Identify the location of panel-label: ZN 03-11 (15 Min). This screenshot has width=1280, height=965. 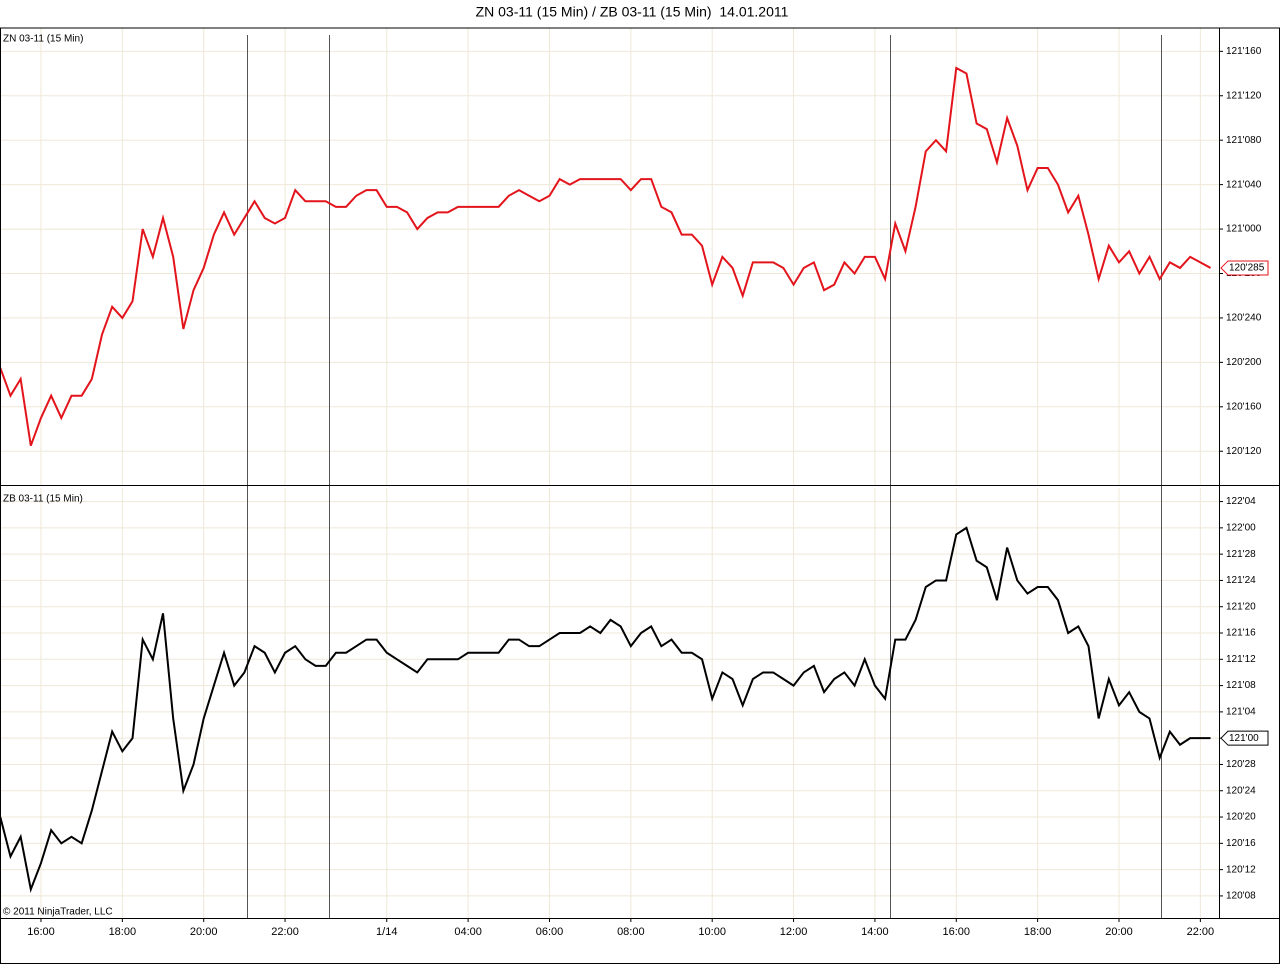
(43, 39).